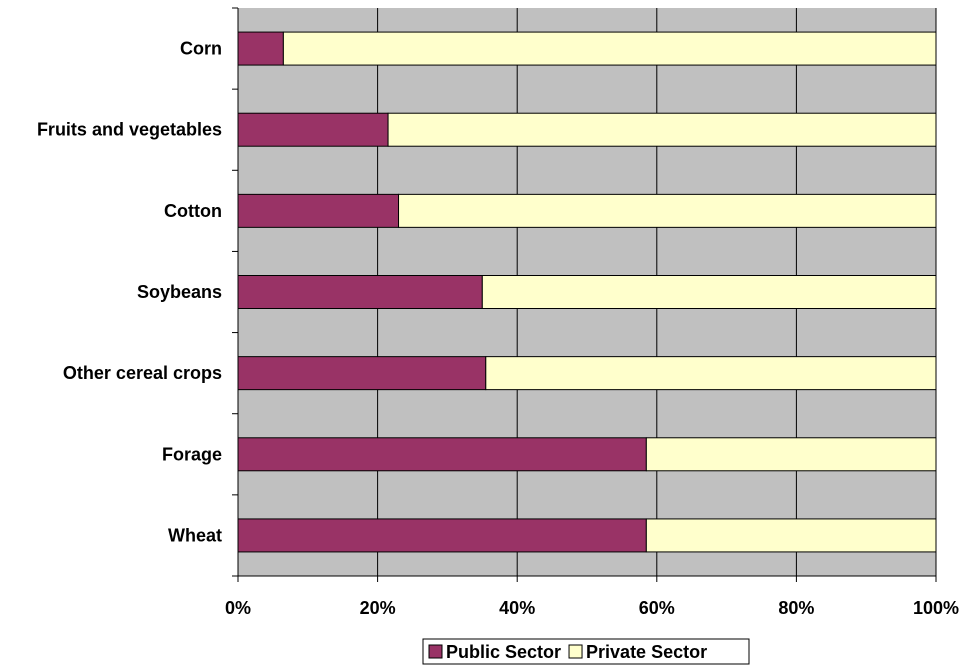 The height and width of the screenshot is (666, 966). What do you see at coordinates (517, 608) in the screenshot?
I see `x-tick-label: 40%` at bounding box center [517, 608].